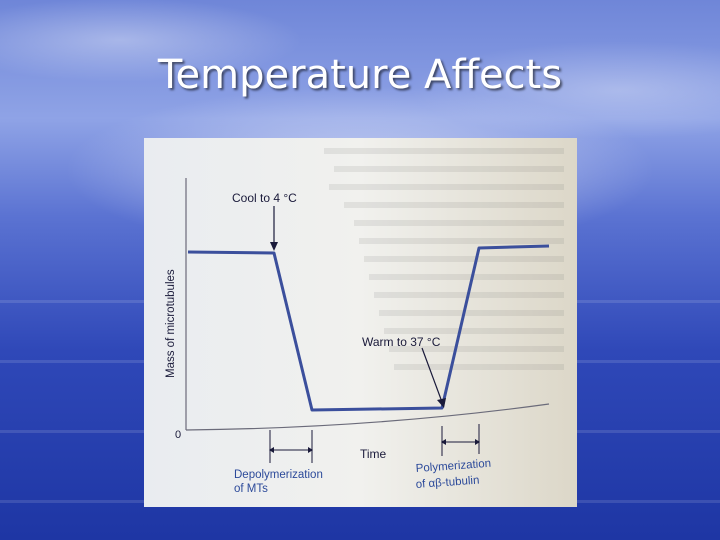  Describe the element at coordinates (367, 417) in the screenshot. I see `x-axis` at that location.